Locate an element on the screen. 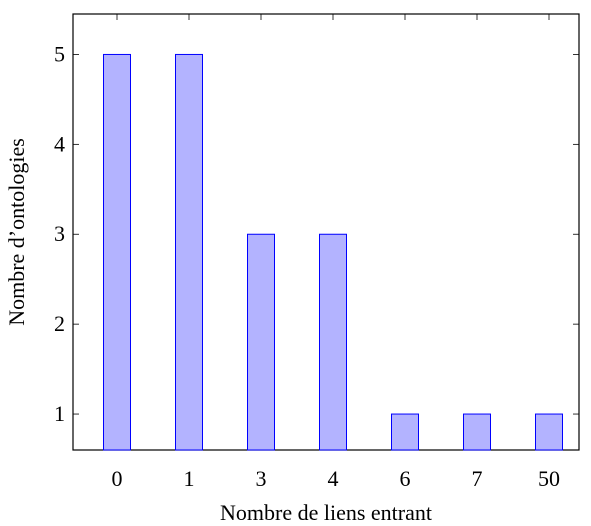 Image resolution: width=591 pixels, height=526 pixels. x-tick-label: 4 is located at coordinates (333, 478).